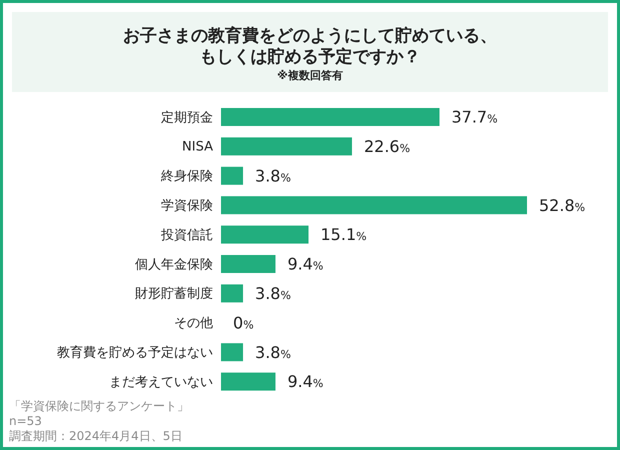  I want to click on y-tick-label: 教育費を貯める予定はない, so click(135, 352).